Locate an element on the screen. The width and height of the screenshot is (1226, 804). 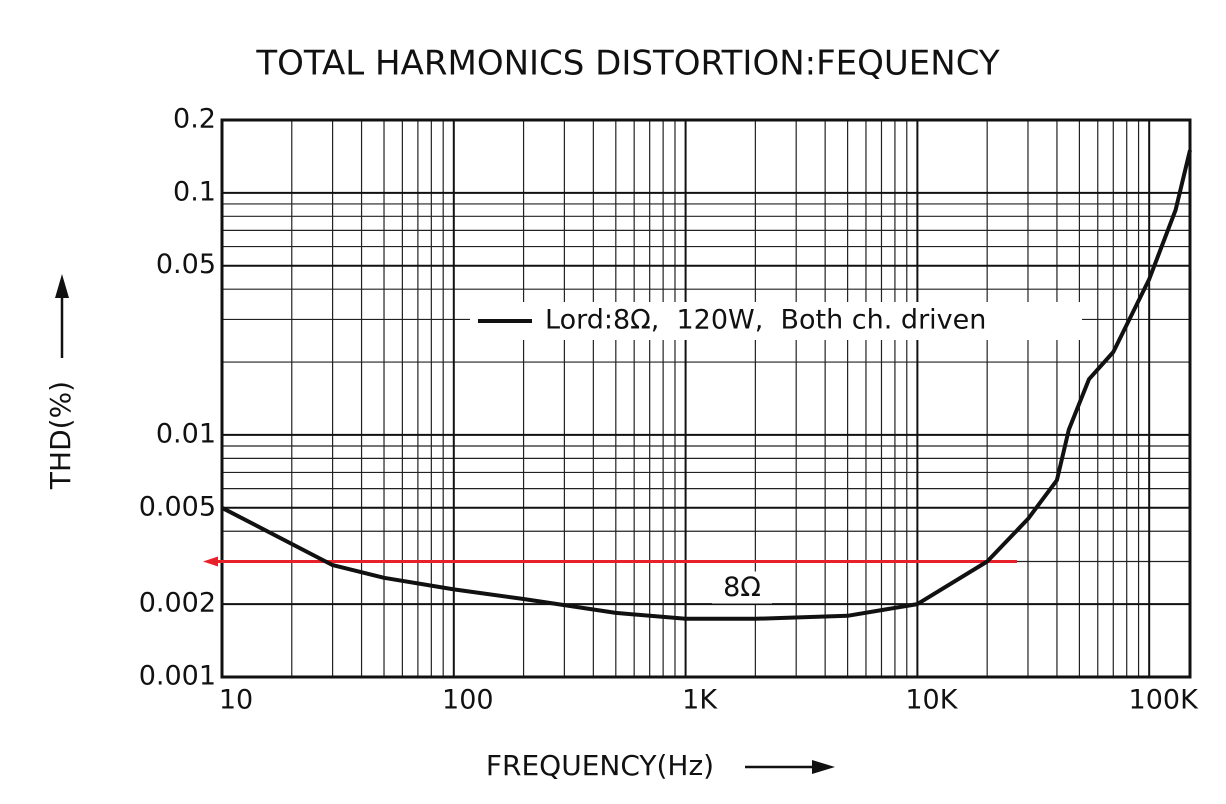
x-axis-arrow is located at coordinates (790, 767).